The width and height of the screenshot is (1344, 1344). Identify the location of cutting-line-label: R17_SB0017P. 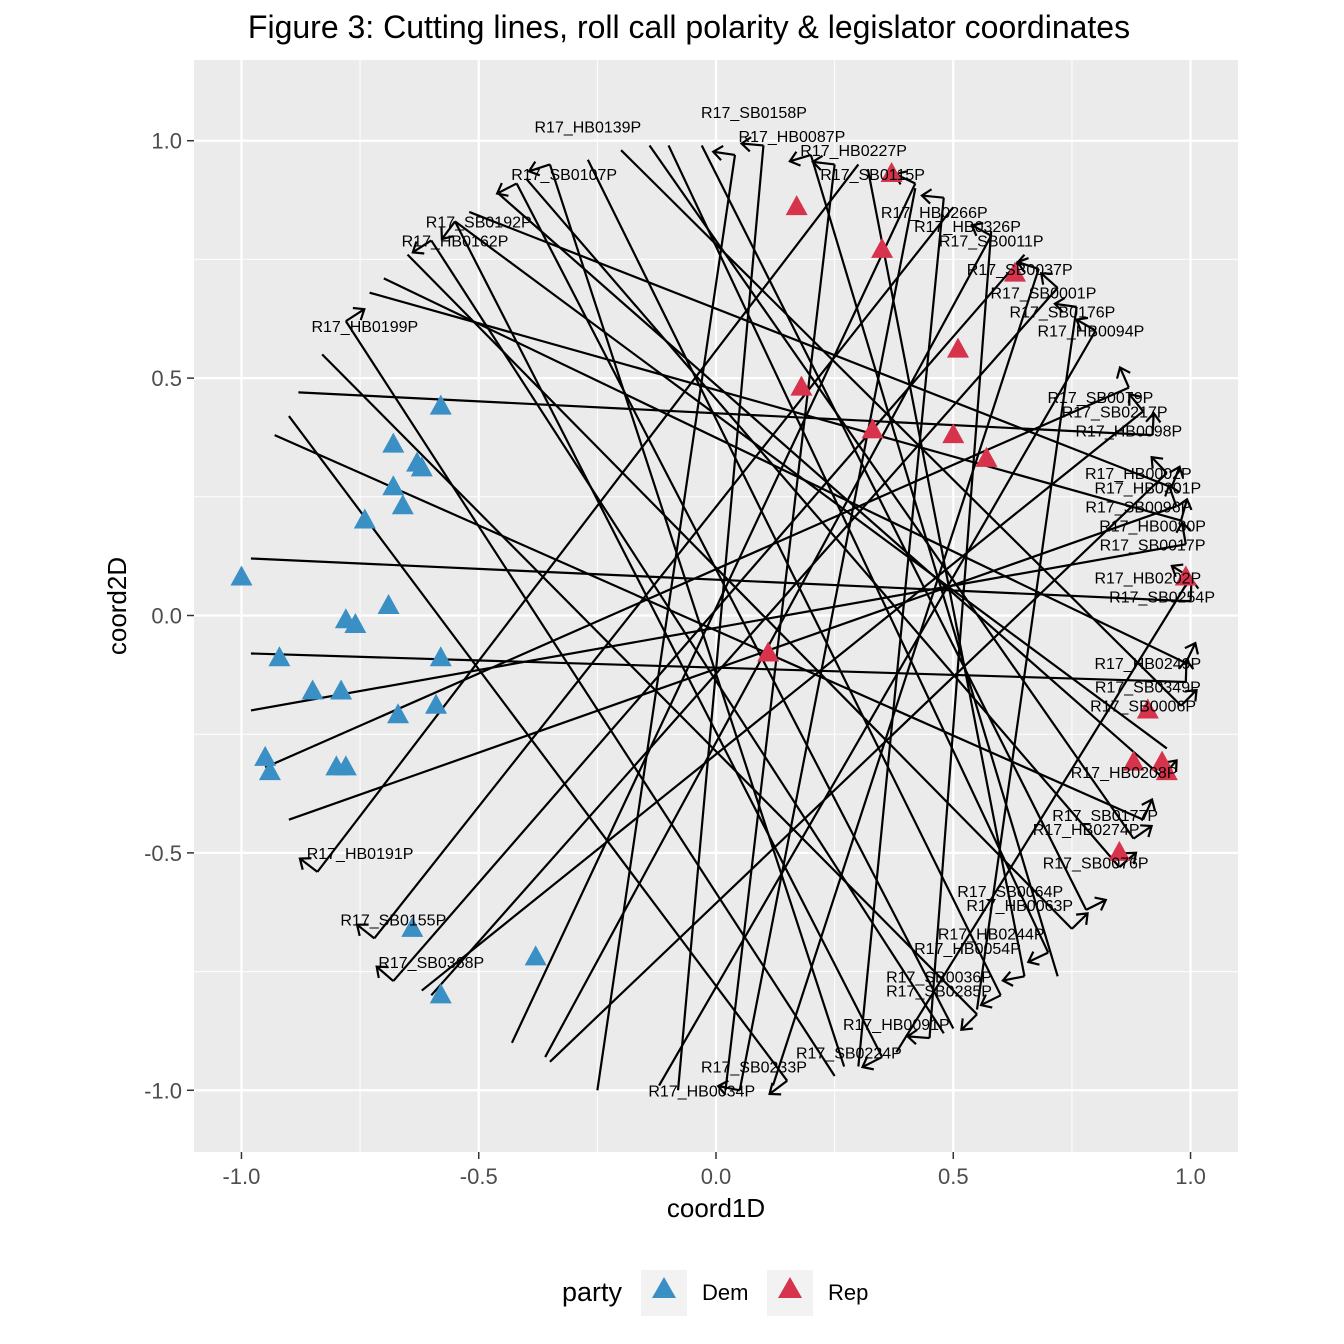
(1153, 545).